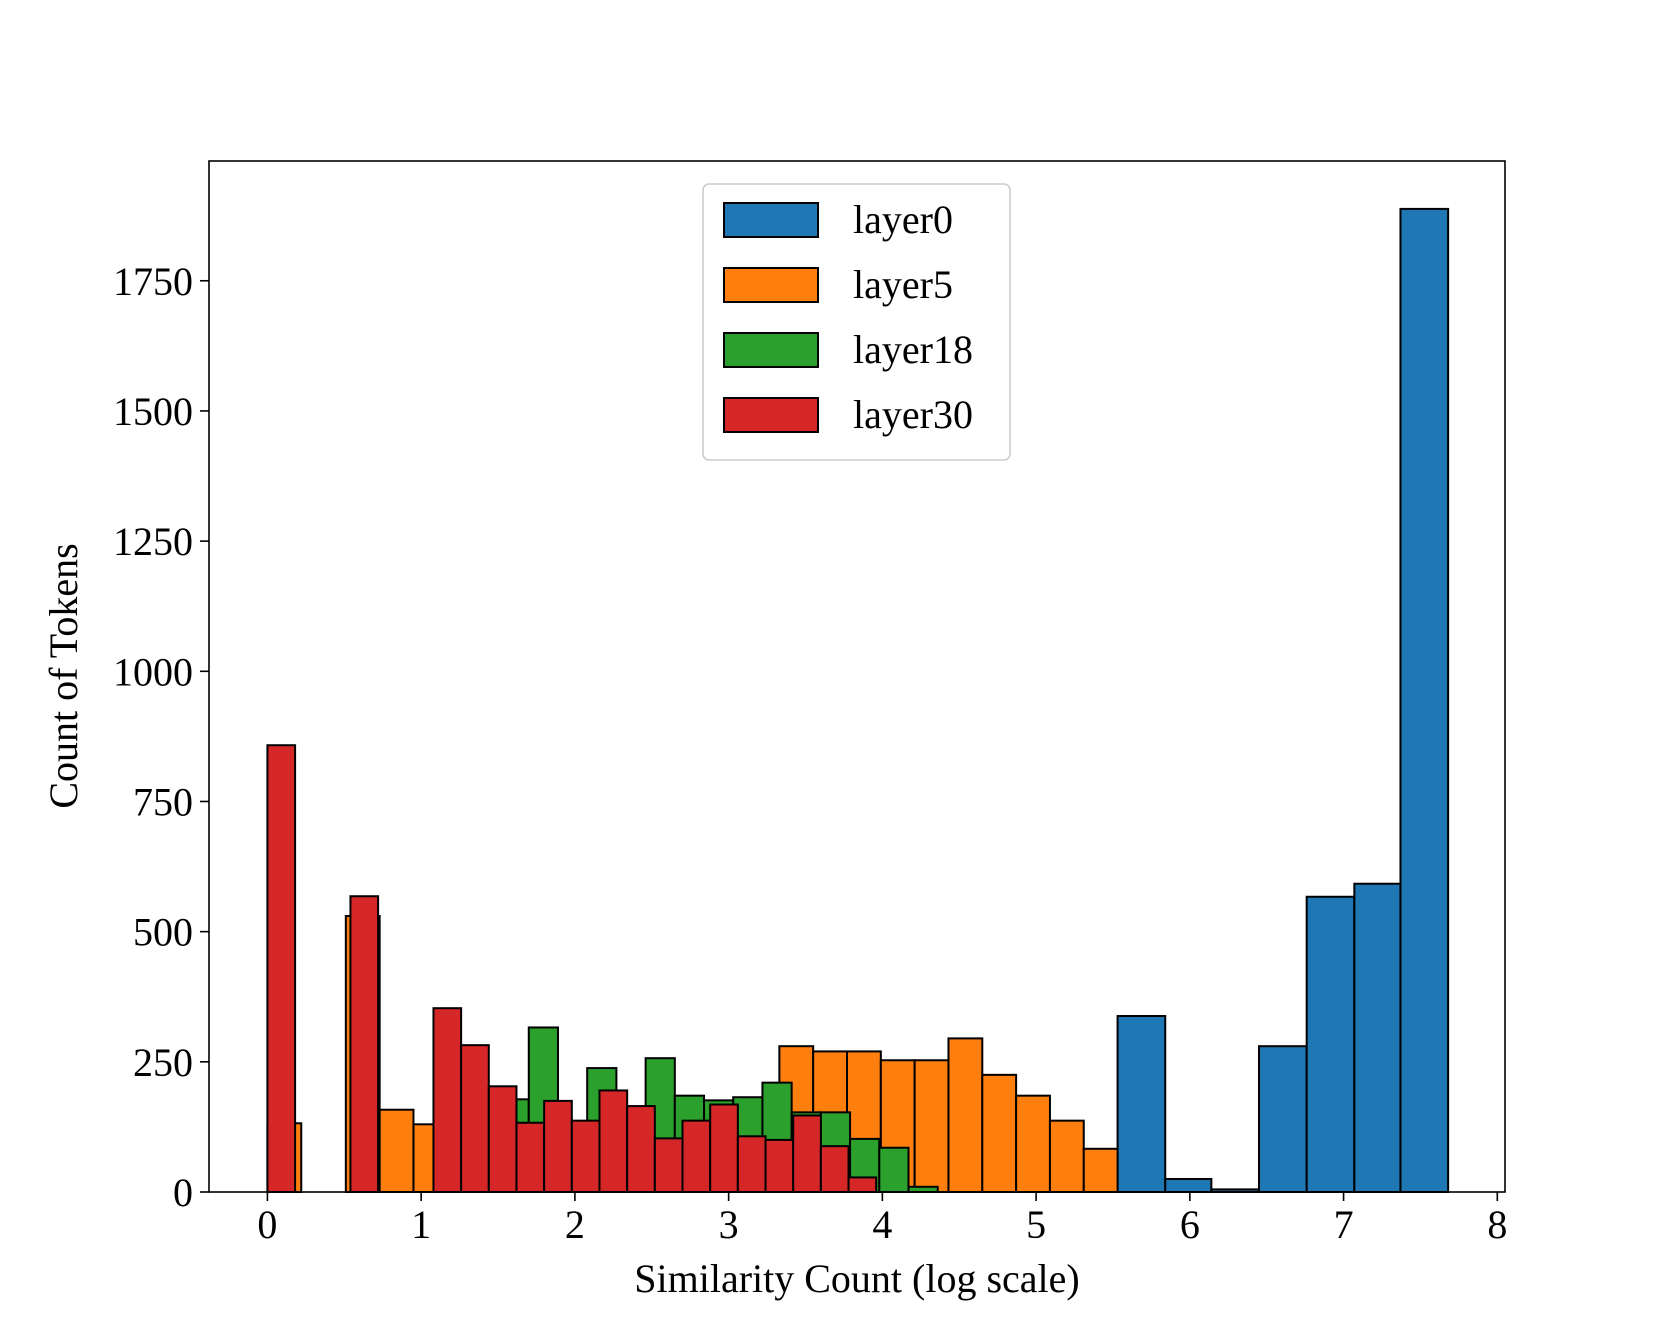 The width and height of the screenshot is (1661, 1329). I want to click on legend-frame, so click(856, 322).